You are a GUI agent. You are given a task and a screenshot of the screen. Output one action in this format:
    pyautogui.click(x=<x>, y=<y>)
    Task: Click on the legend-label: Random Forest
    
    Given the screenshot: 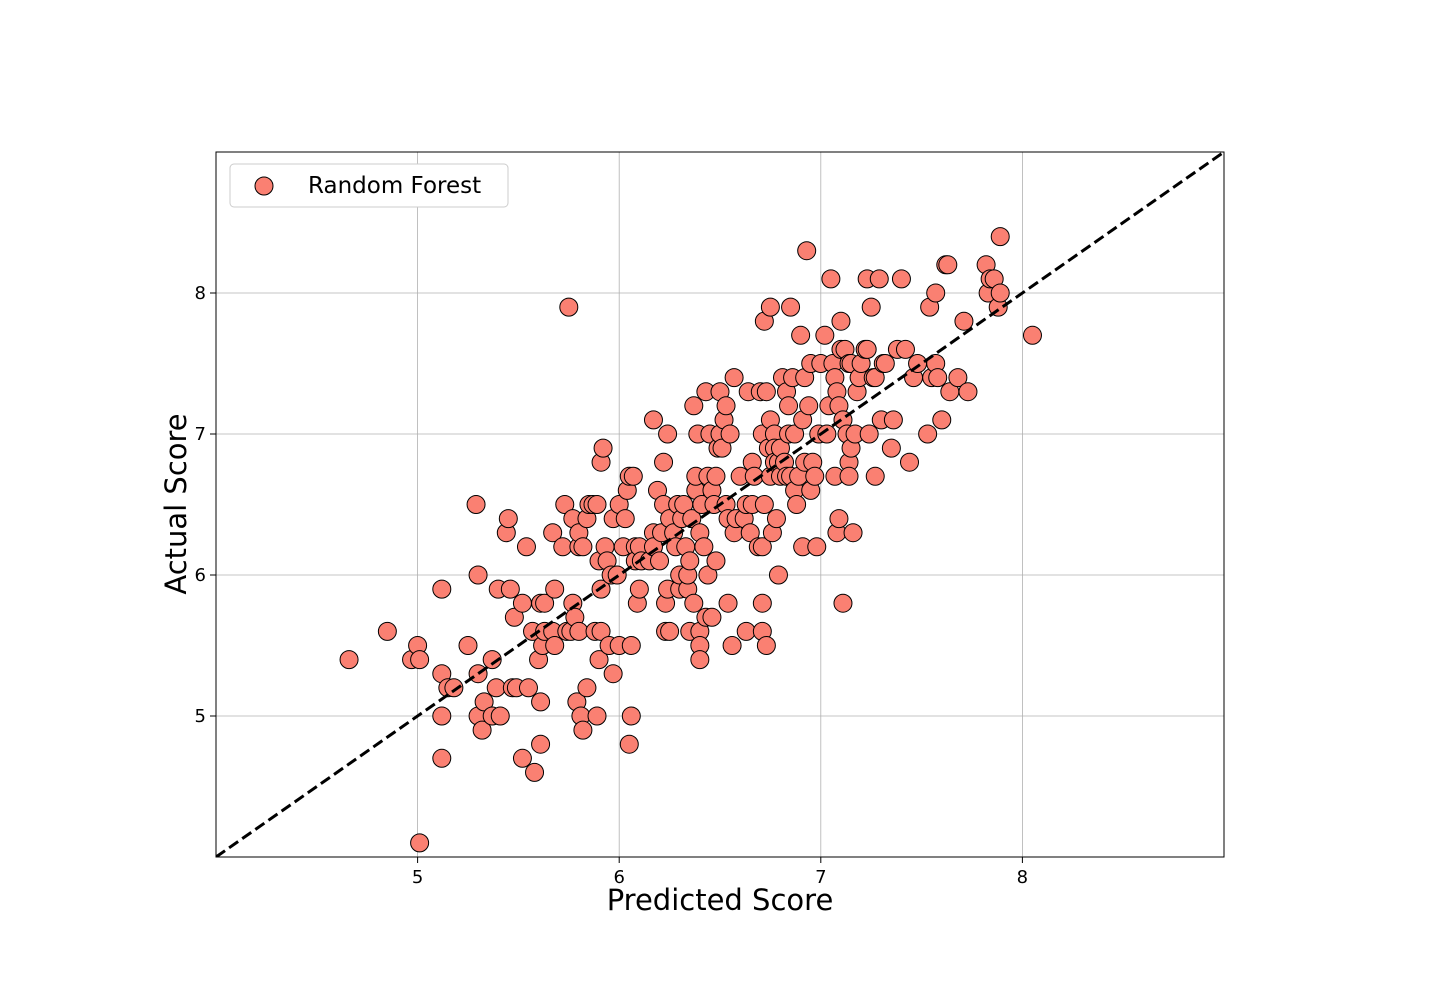 What is the action you would take?
    pyautogui.click(x=394, y=186)
    